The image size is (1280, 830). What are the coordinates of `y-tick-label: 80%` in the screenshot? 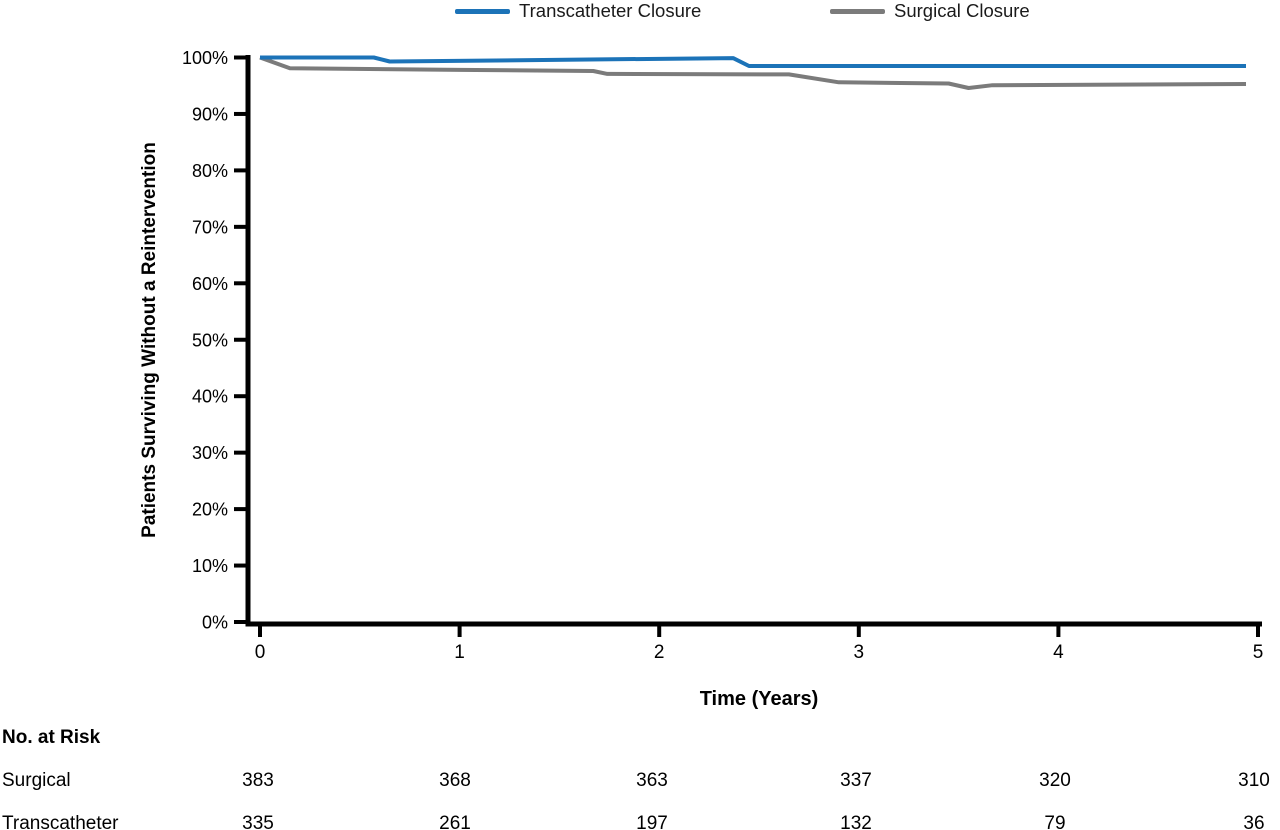 It's located at (210, 171).